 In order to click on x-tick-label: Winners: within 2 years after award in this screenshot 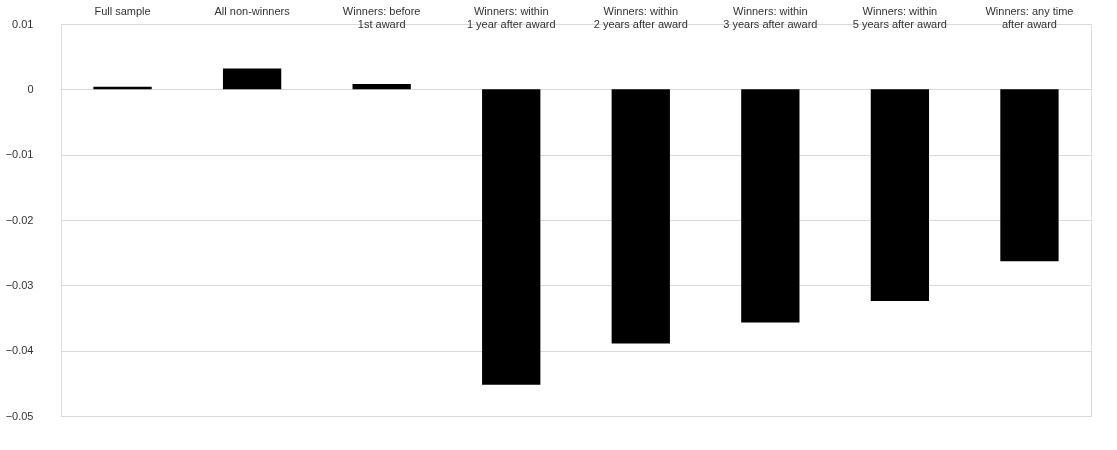, I will do `click(640, 17)`.